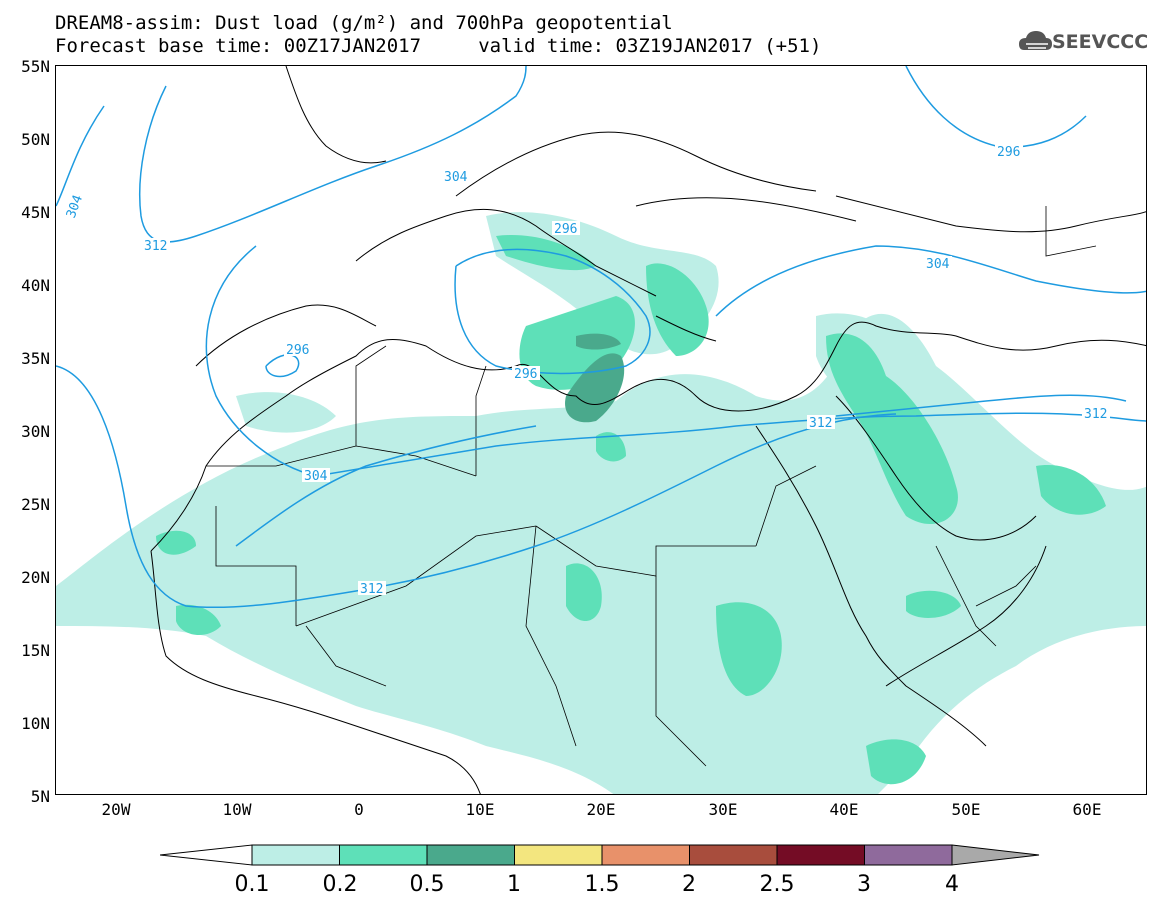  Describe the element at coordinates (777, 884) in the screenshot. I see `colorbar-tick-label: 2.5` at that location.